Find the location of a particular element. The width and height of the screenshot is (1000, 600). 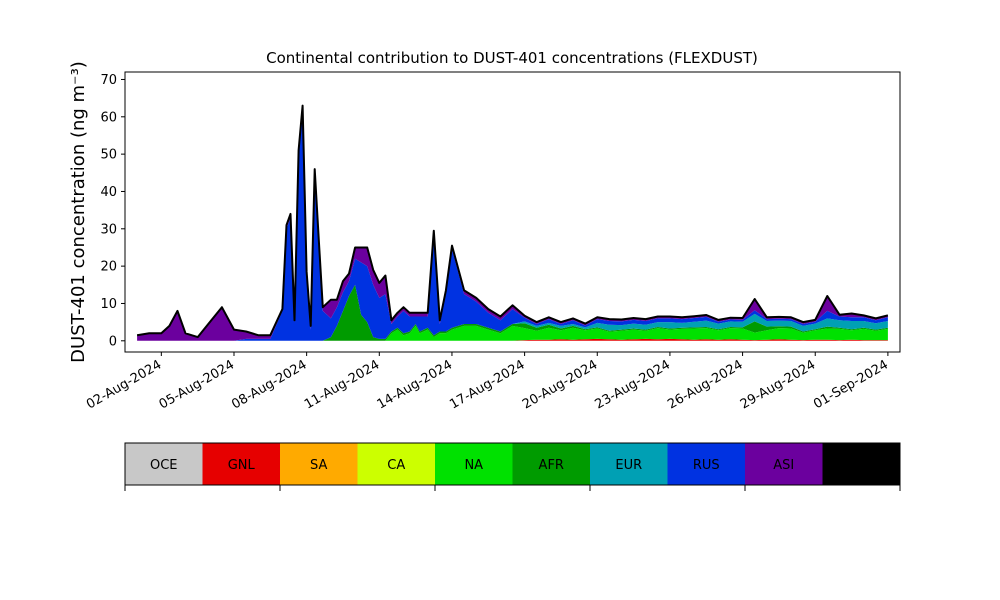

legend-label-gnl: GNL is located at coordinates (242, 465).